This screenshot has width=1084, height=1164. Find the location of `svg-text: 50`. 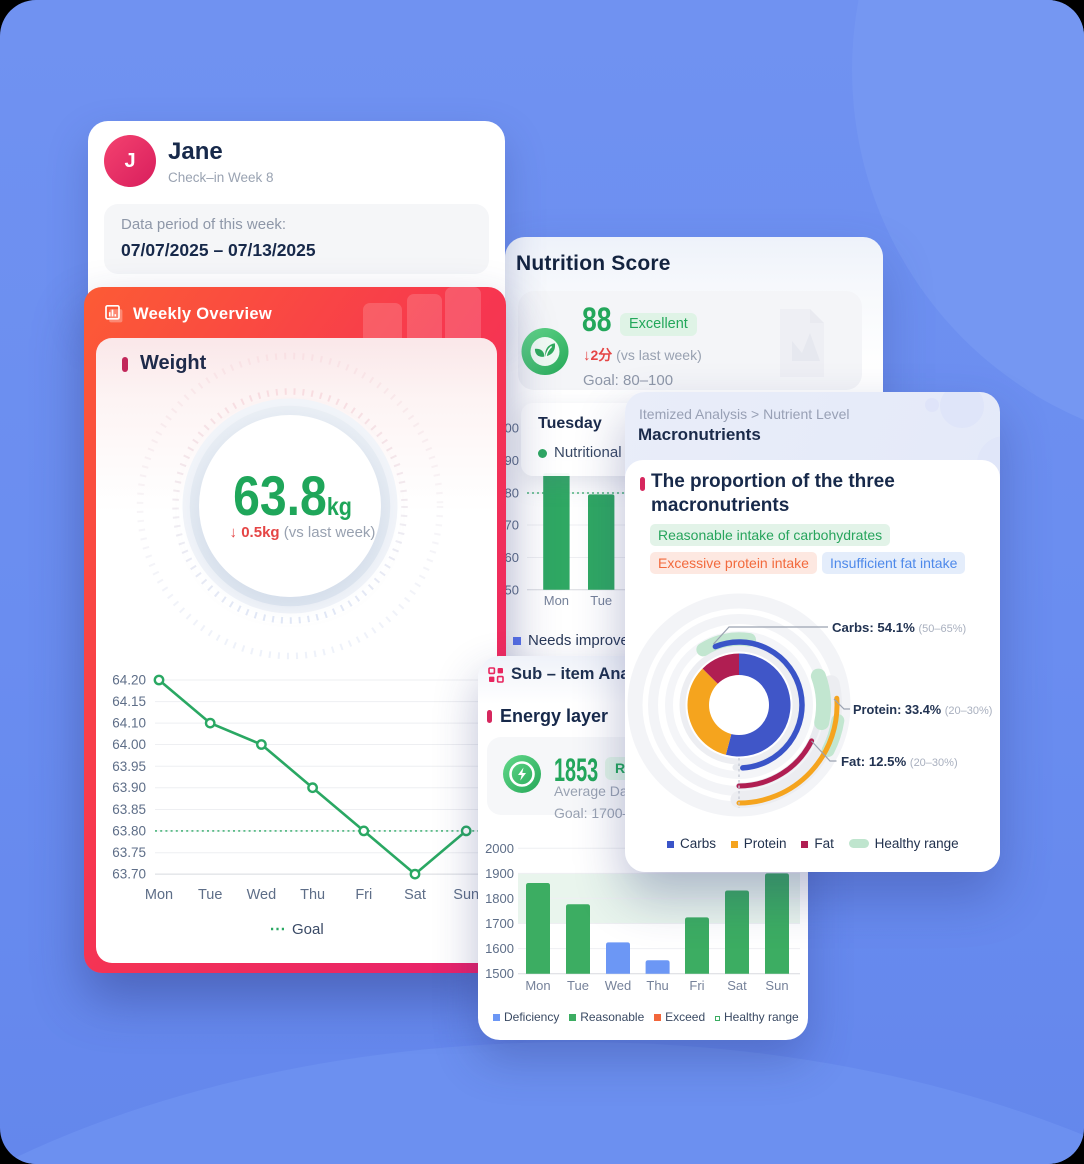

svg-text: 50 is located at coordinates (512, 589).